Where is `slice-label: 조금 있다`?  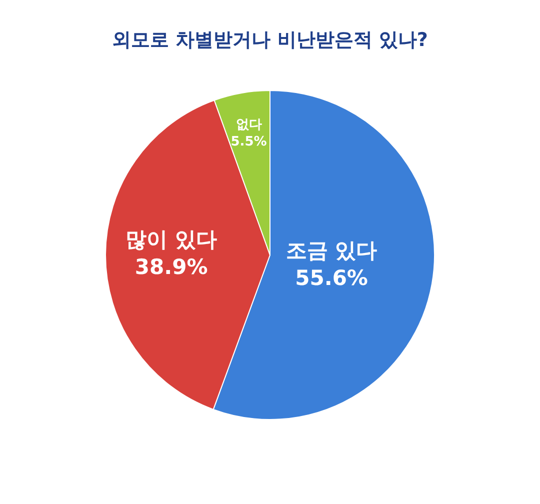 slice-label: 조금 있다 is located at coordinates (332, 250).